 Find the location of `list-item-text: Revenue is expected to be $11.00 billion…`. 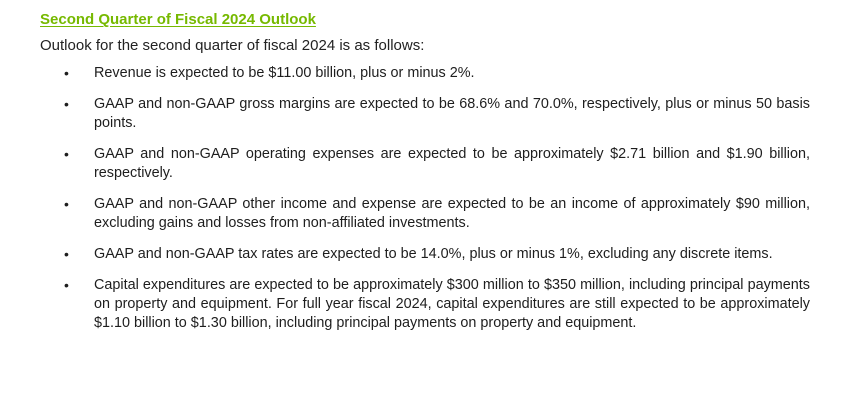

list-item-text: Revenue is expected to be $11.00 billion… is located at coordinates (284, 73).